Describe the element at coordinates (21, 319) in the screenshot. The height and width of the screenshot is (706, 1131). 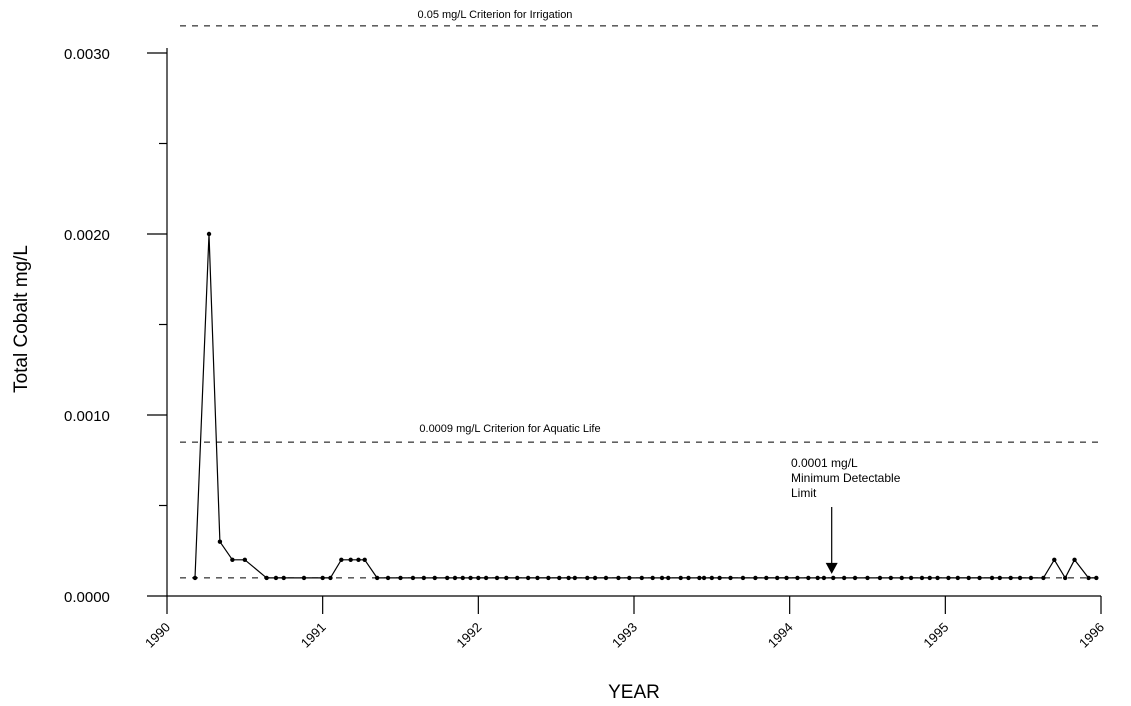
I see `y-axis-title: Total Cobalt mg/L` at that location.